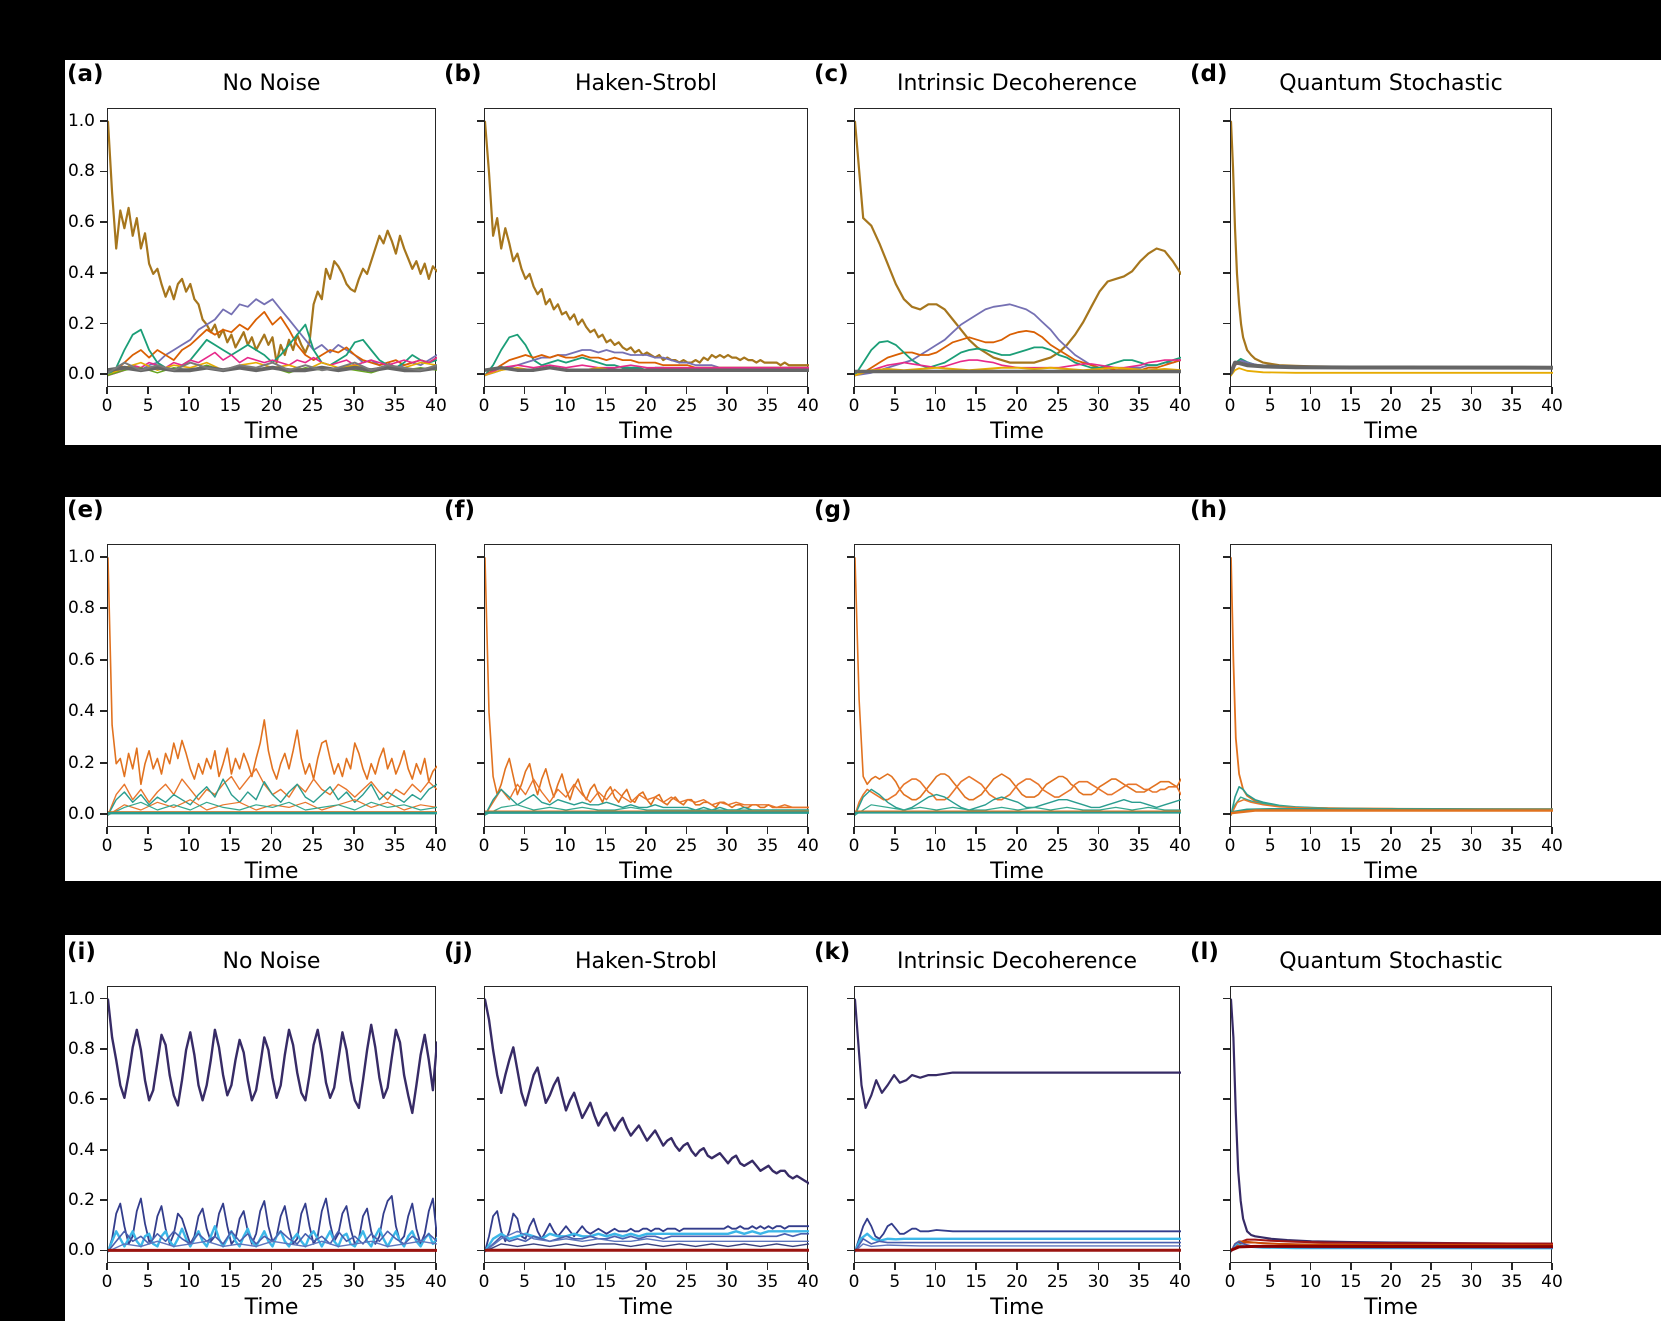 This screenshot has width=1661, height=1321. What do you see at coordinates (808, 846) in the screenshot?
I see `x-tick-label: 40` at bounding box center [808, 846].